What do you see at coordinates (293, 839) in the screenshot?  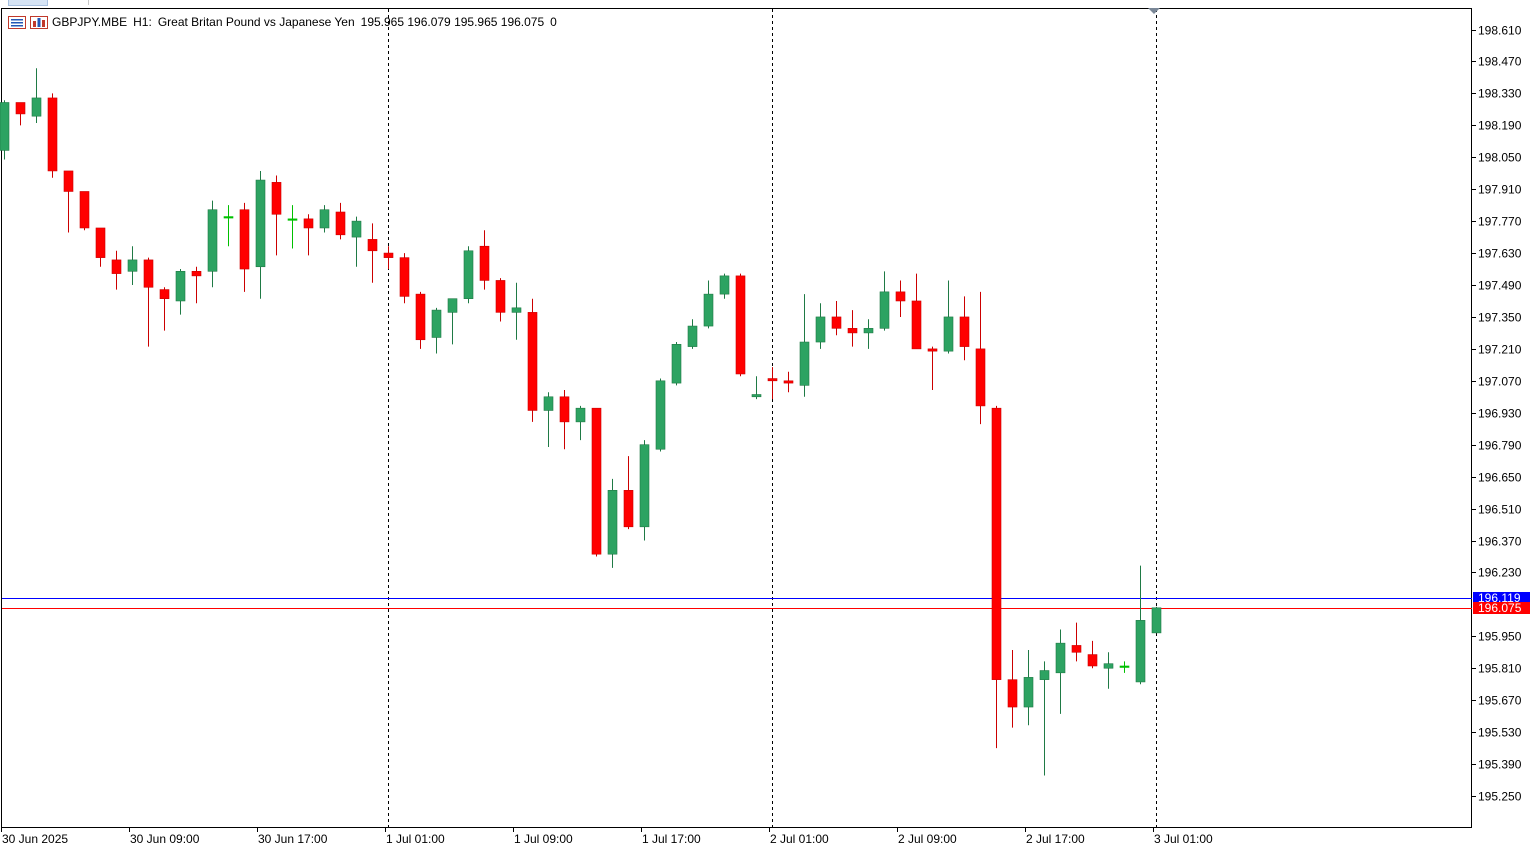 I see `time-tick-label: 30 Jun 17:00` at bounding box center [293, 839].